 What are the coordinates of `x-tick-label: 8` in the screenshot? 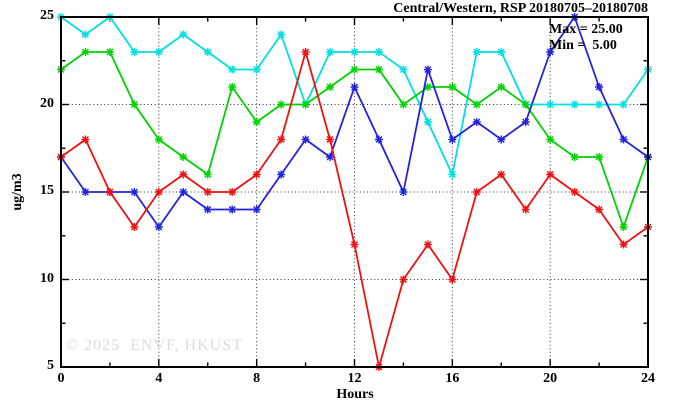 It's located at (257, 378).